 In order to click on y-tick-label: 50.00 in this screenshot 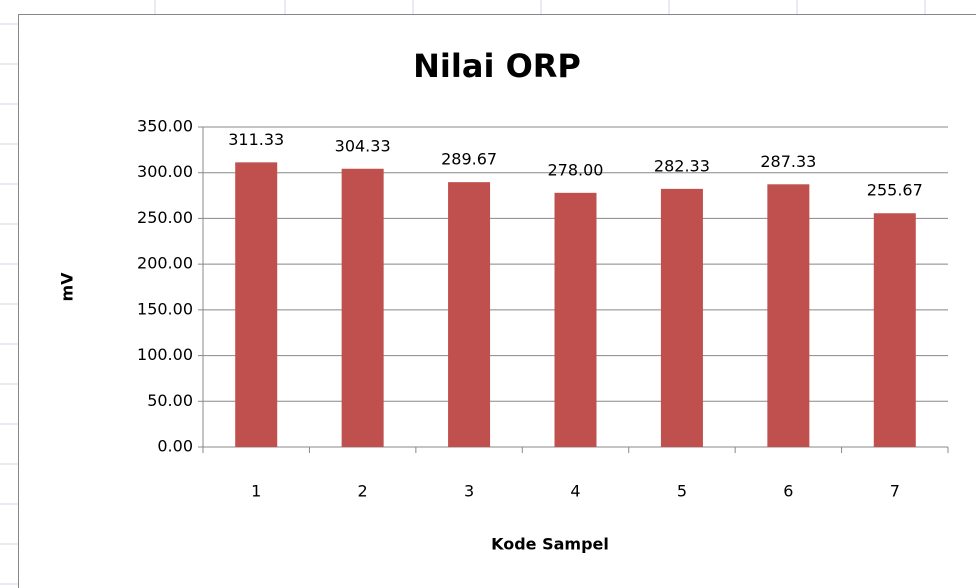, I will do `click(170, 400)`.